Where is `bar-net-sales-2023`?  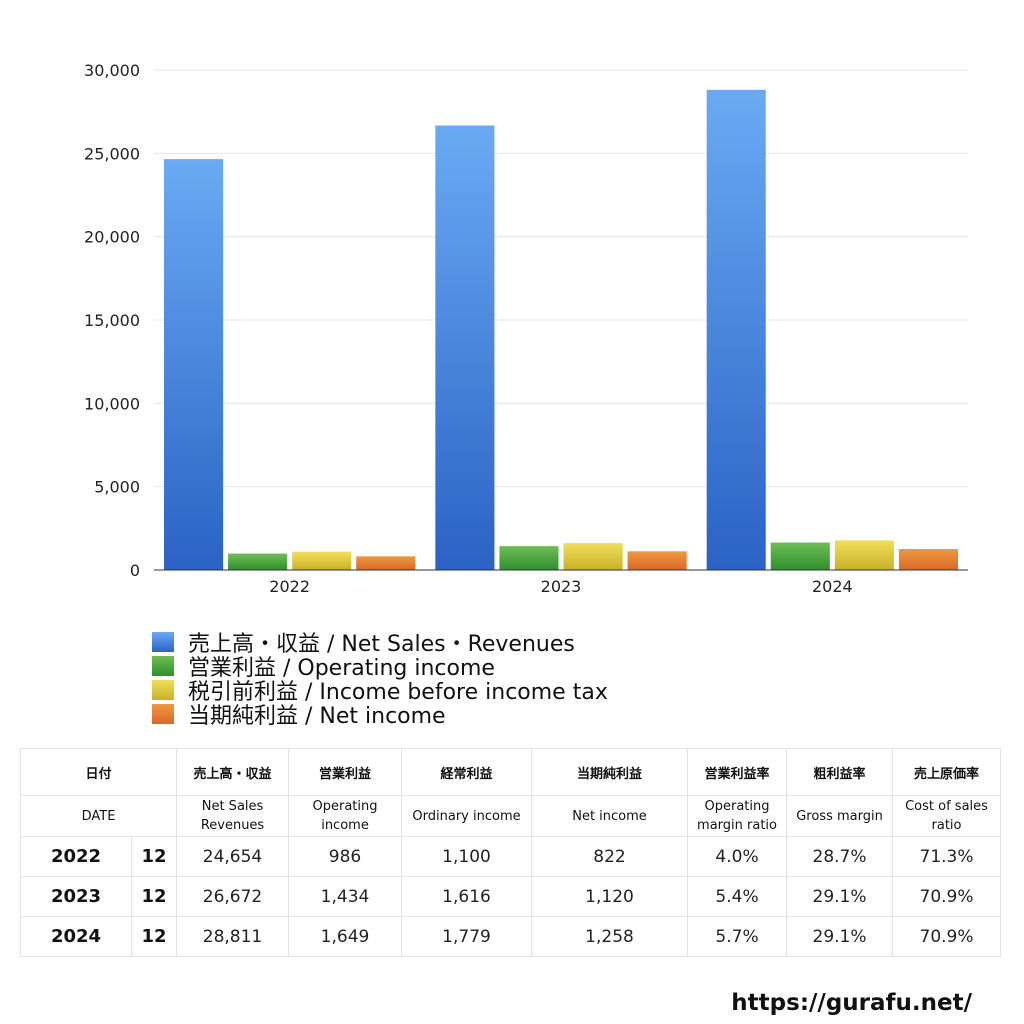
bar-net-sales-2023 is located at coordinates (465, 347).